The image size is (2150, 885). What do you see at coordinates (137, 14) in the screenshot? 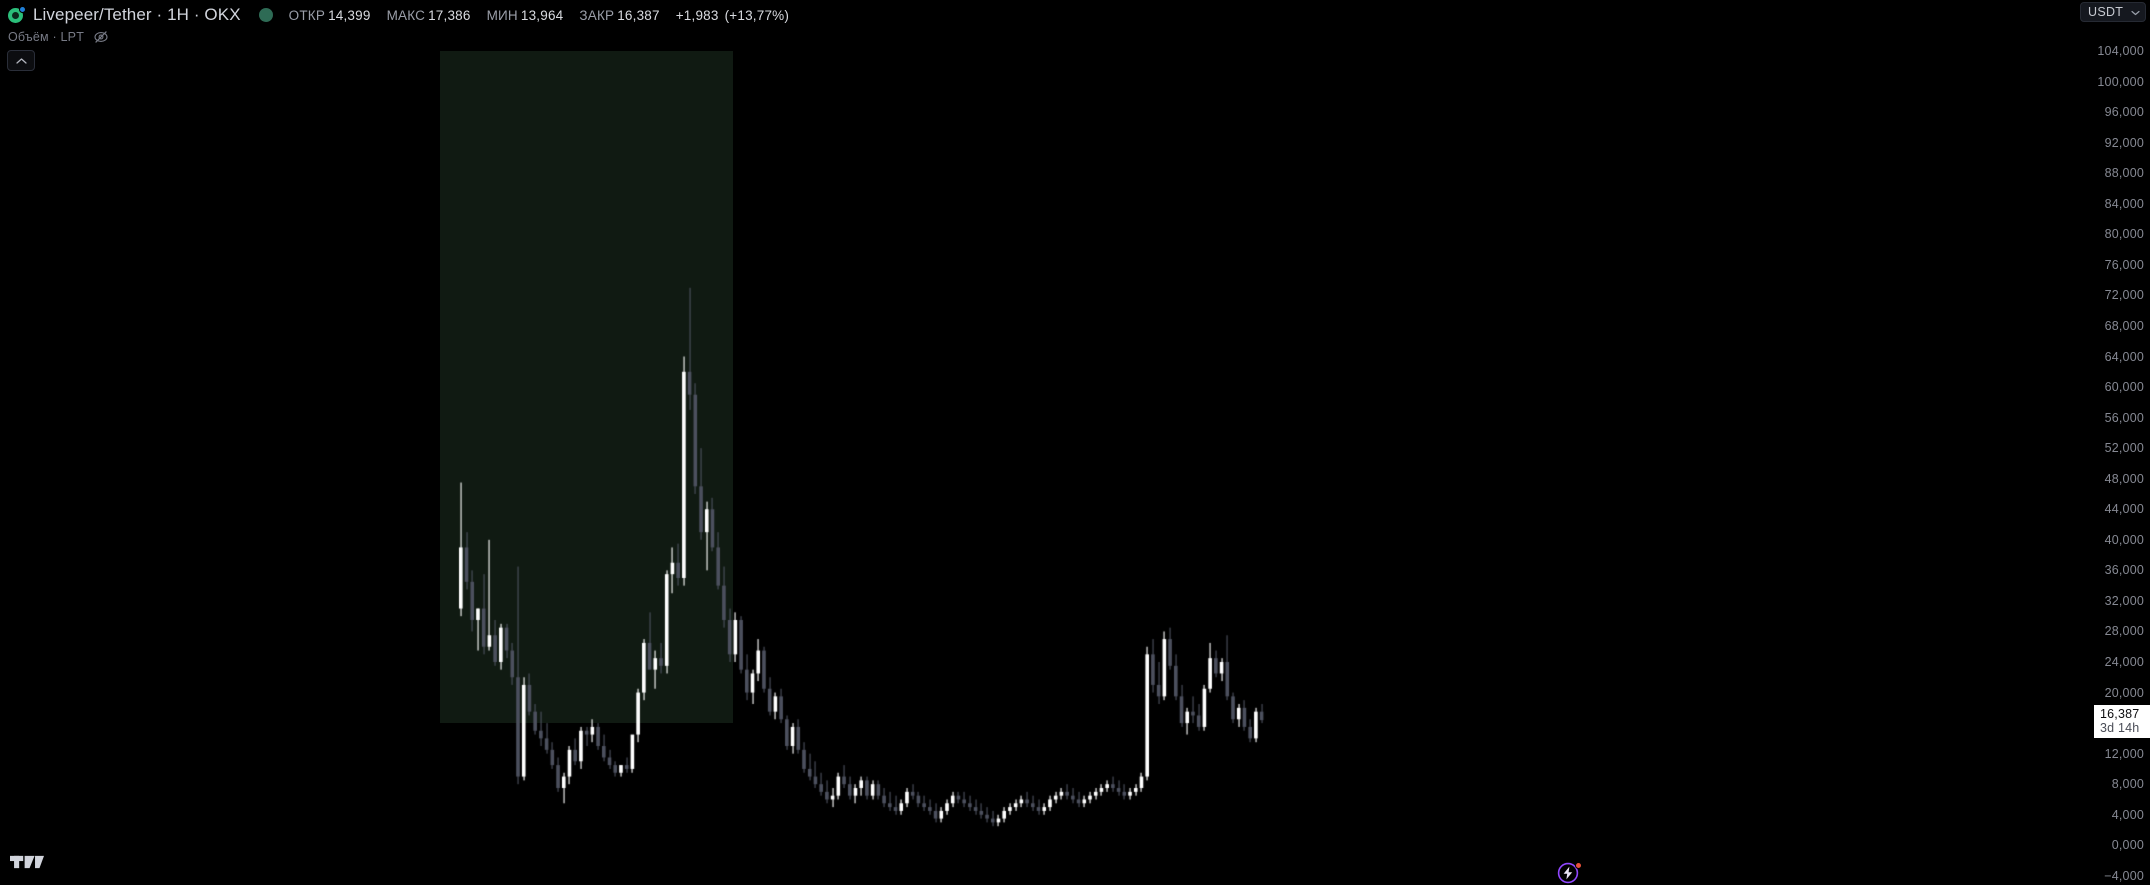
I see `symbol-title: Livepeer/Tether · 1H · OKX` at bounding box center [137, 14].